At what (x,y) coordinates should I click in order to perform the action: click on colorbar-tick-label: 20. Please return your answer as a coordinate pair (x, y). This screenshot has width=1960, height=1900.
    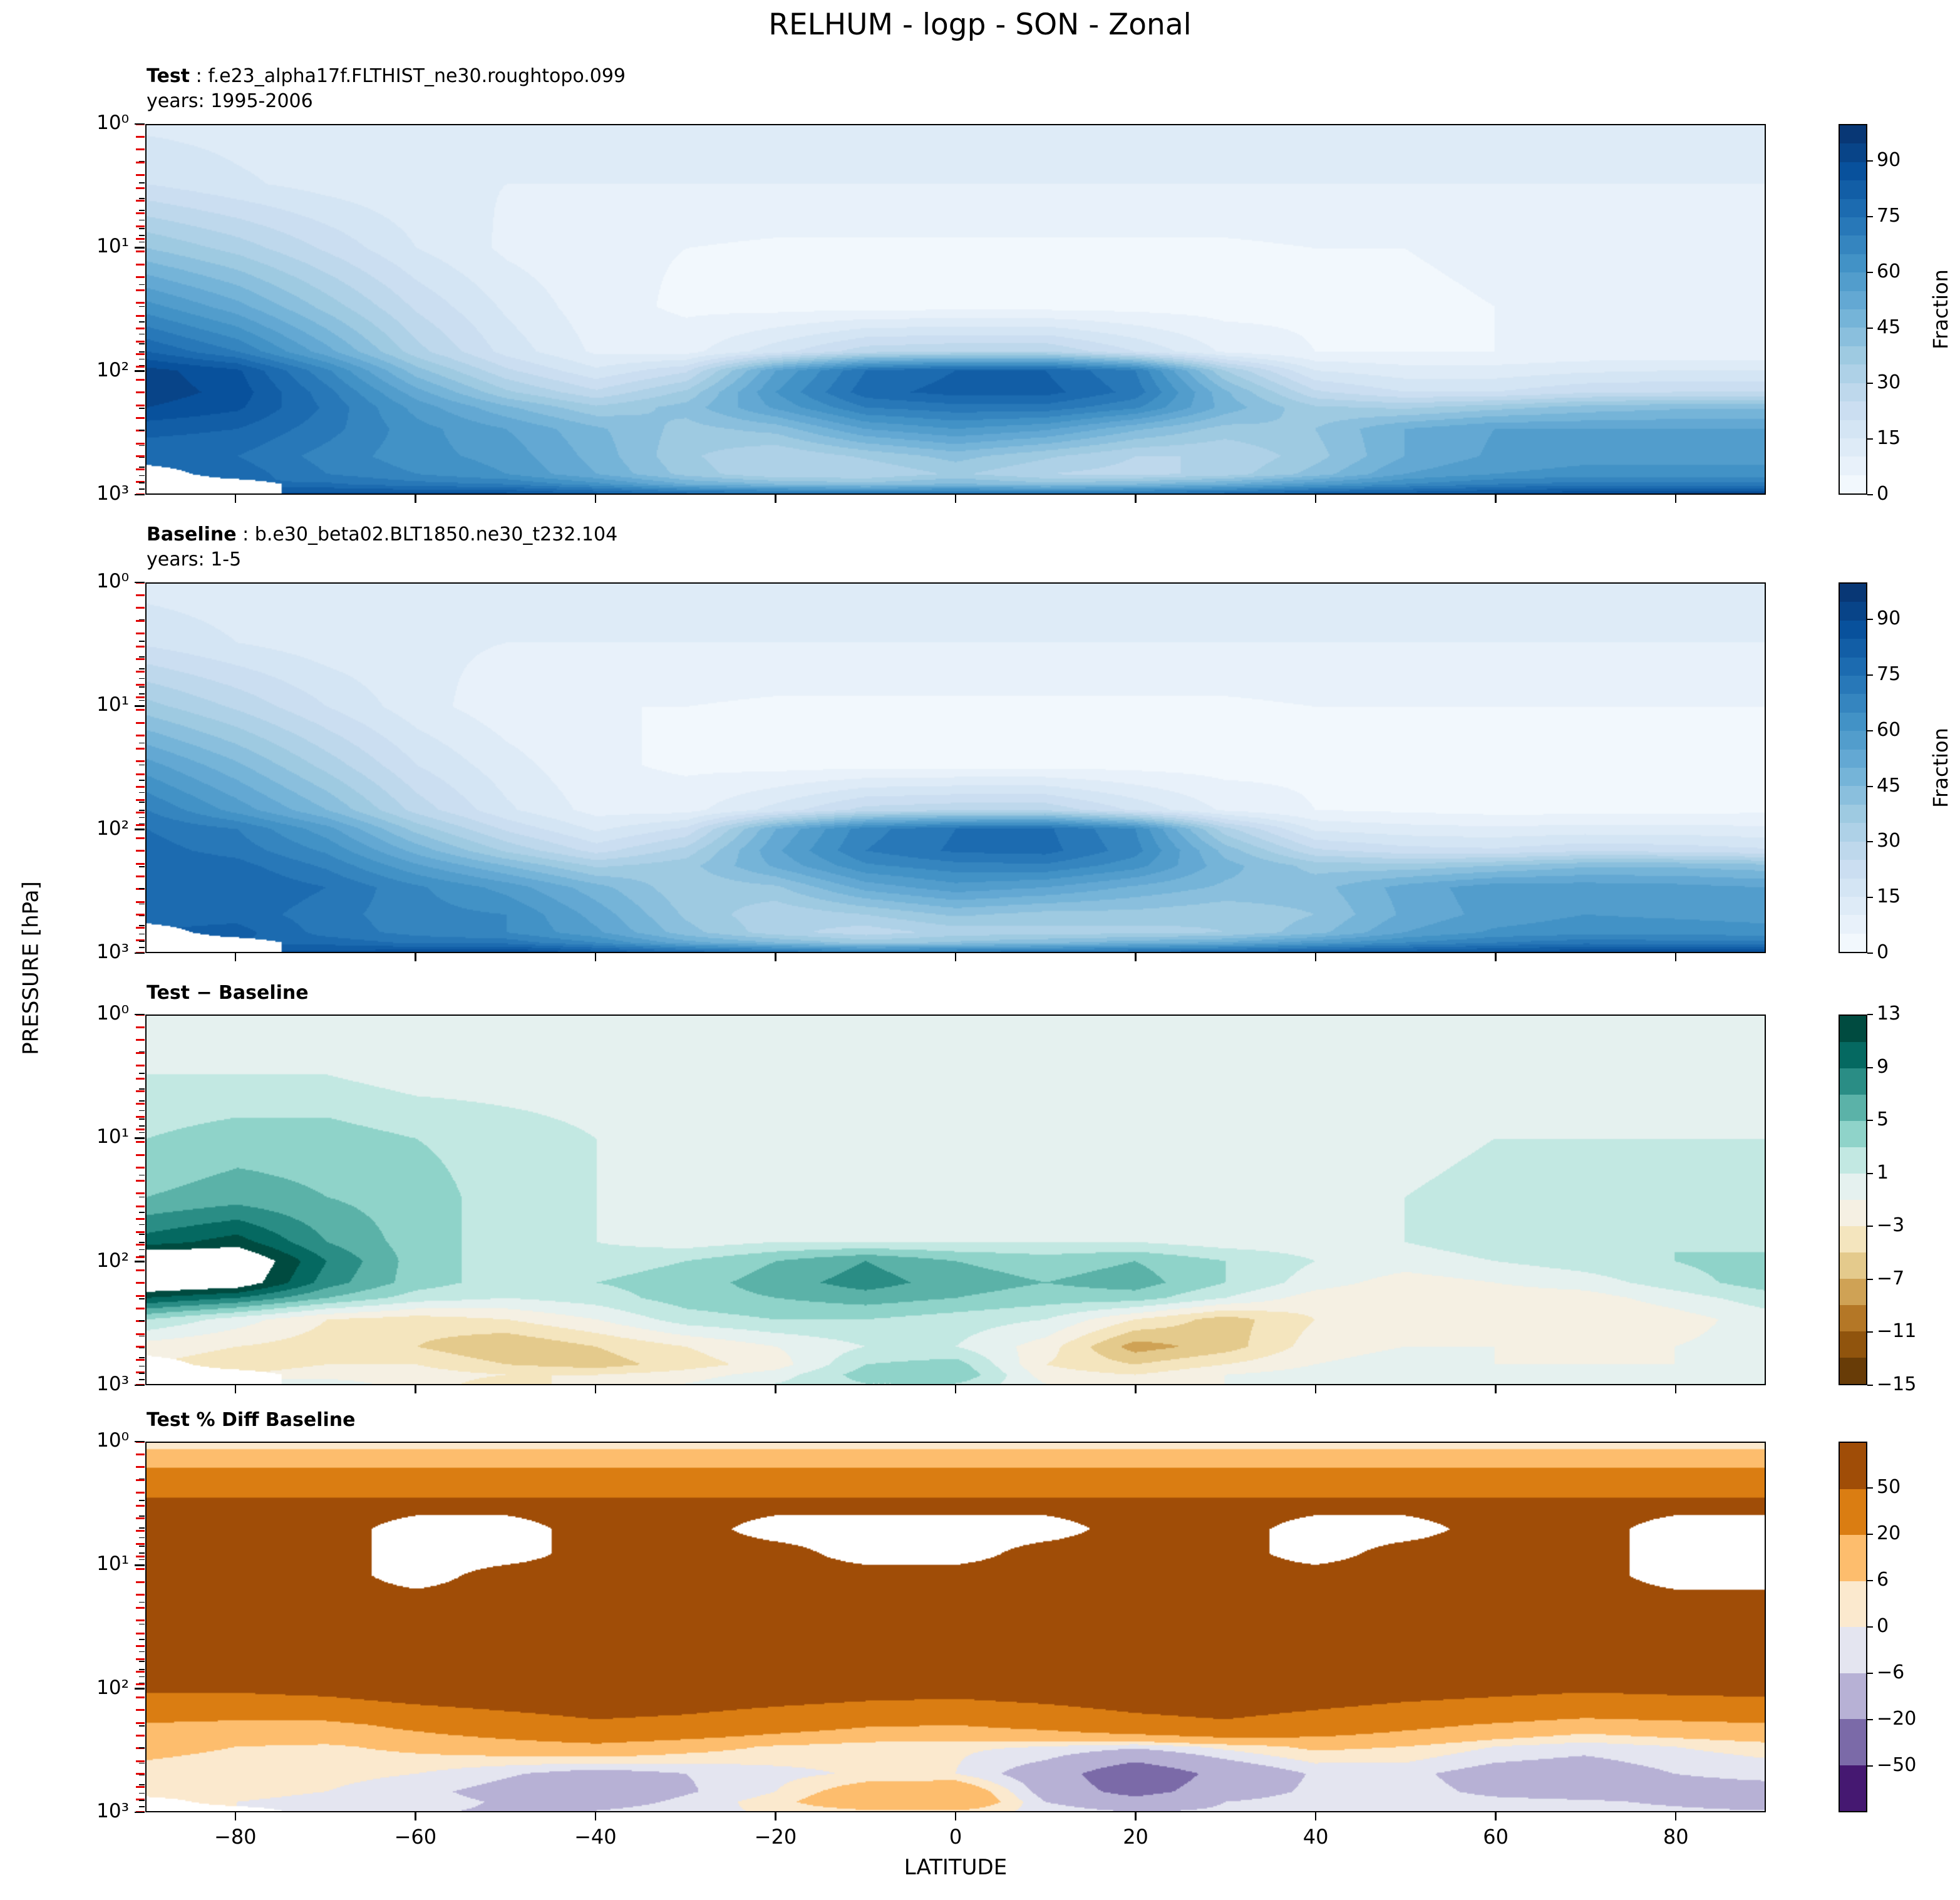
    Looking at the image, I should click on (1889, 1533).